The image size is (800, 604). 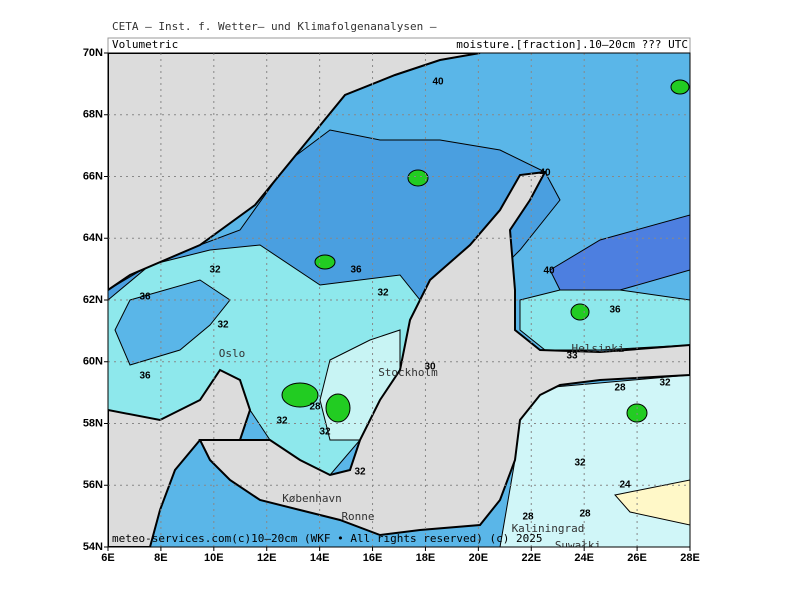 What do you see at coordinates (598, 348) in the screenshot?
I see `place-name: Helsinki` at bounding box center [598, 348].